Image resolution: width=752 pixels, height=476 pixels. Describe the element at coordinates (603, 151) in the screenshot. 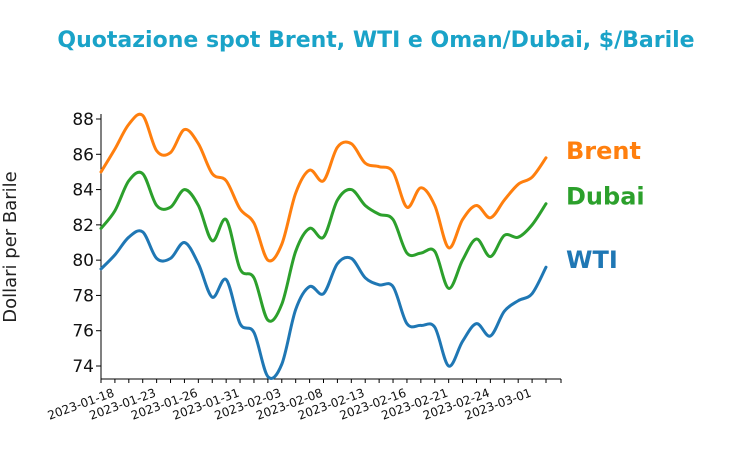

I see `series-label-brent: Brent` at that location.